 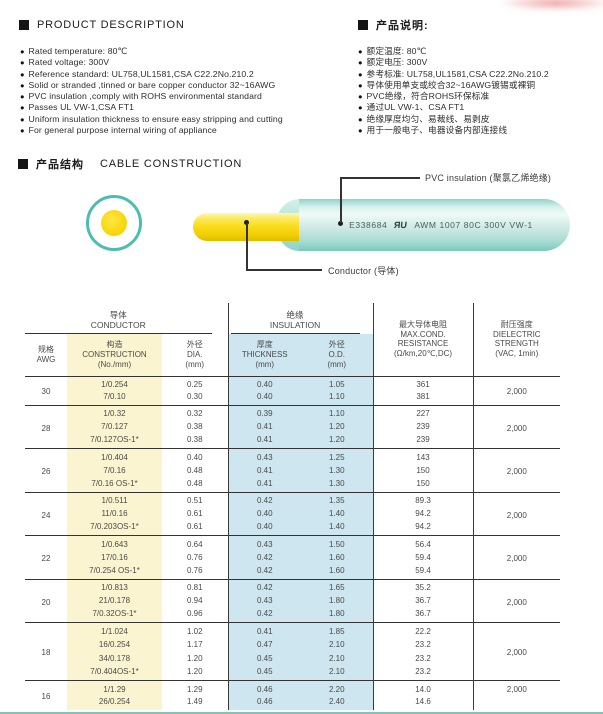 What do you see at coordinates (194, 470) in the screenshot?
I see `dia-cell: 0.48` at bounding box center [194, 470].